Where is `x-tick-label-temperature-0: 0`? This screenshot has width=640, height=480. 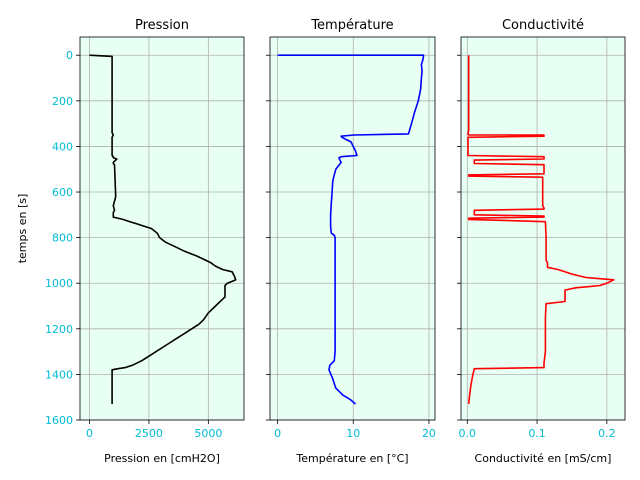
x-tick-label-temperature-0: 0 is located at coordinates (277, 433).